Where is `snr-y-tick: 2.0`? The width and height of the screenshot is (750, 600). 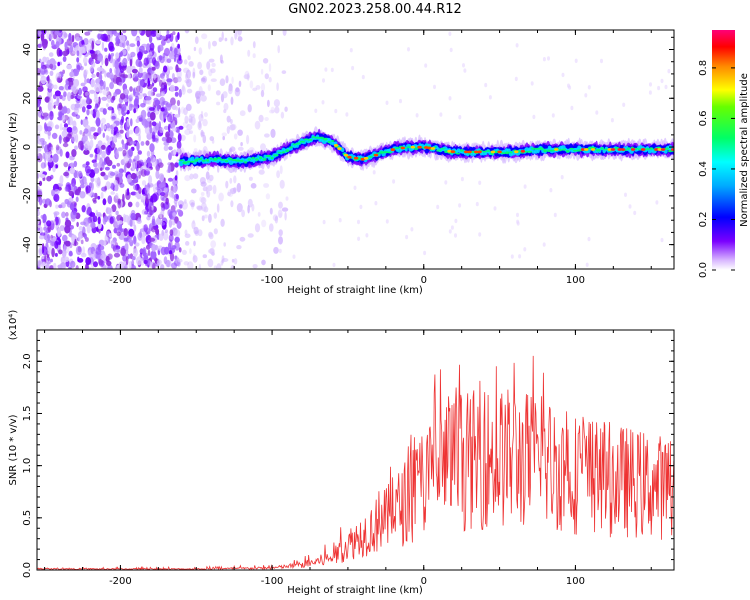 snr-y-tick: 2.0 is located at coordinates (27, 361).